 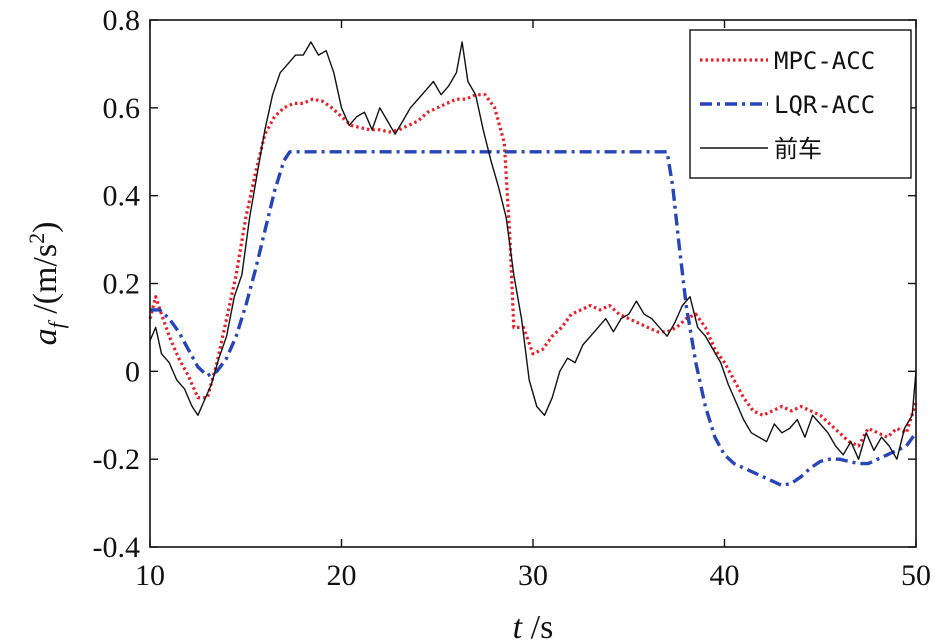 What do you see at coordinates (122, 108) in the screenshot?
I see `y-tick-label: 0.6` at bounding box center [122, 108].